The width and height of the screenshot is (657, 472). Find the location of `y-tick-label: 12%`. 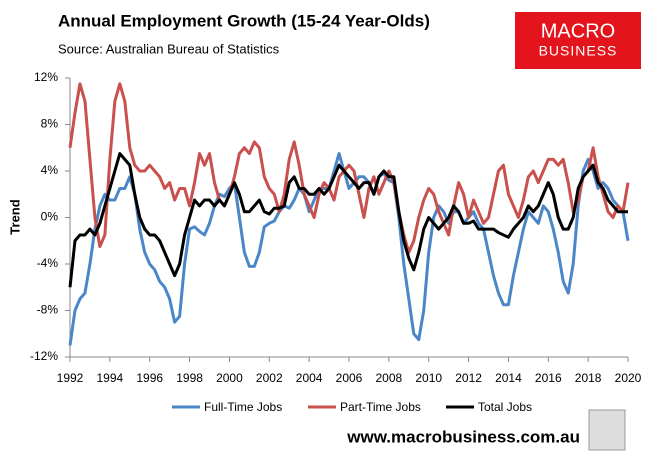

y-tick-label: 12% is located at coordinates (46, 77).